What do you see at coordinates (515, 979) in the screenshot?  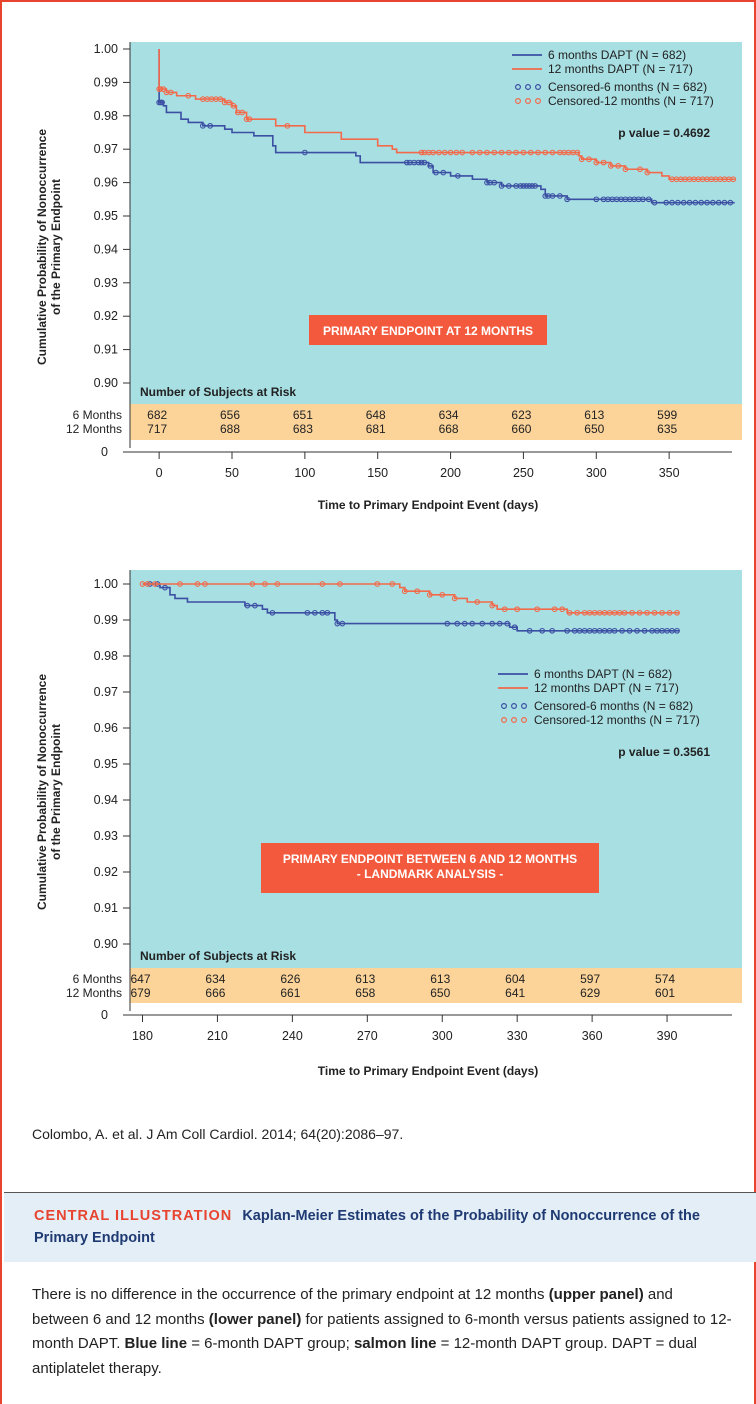 I see `risk-value: 604` at bounding box center [515, 979].